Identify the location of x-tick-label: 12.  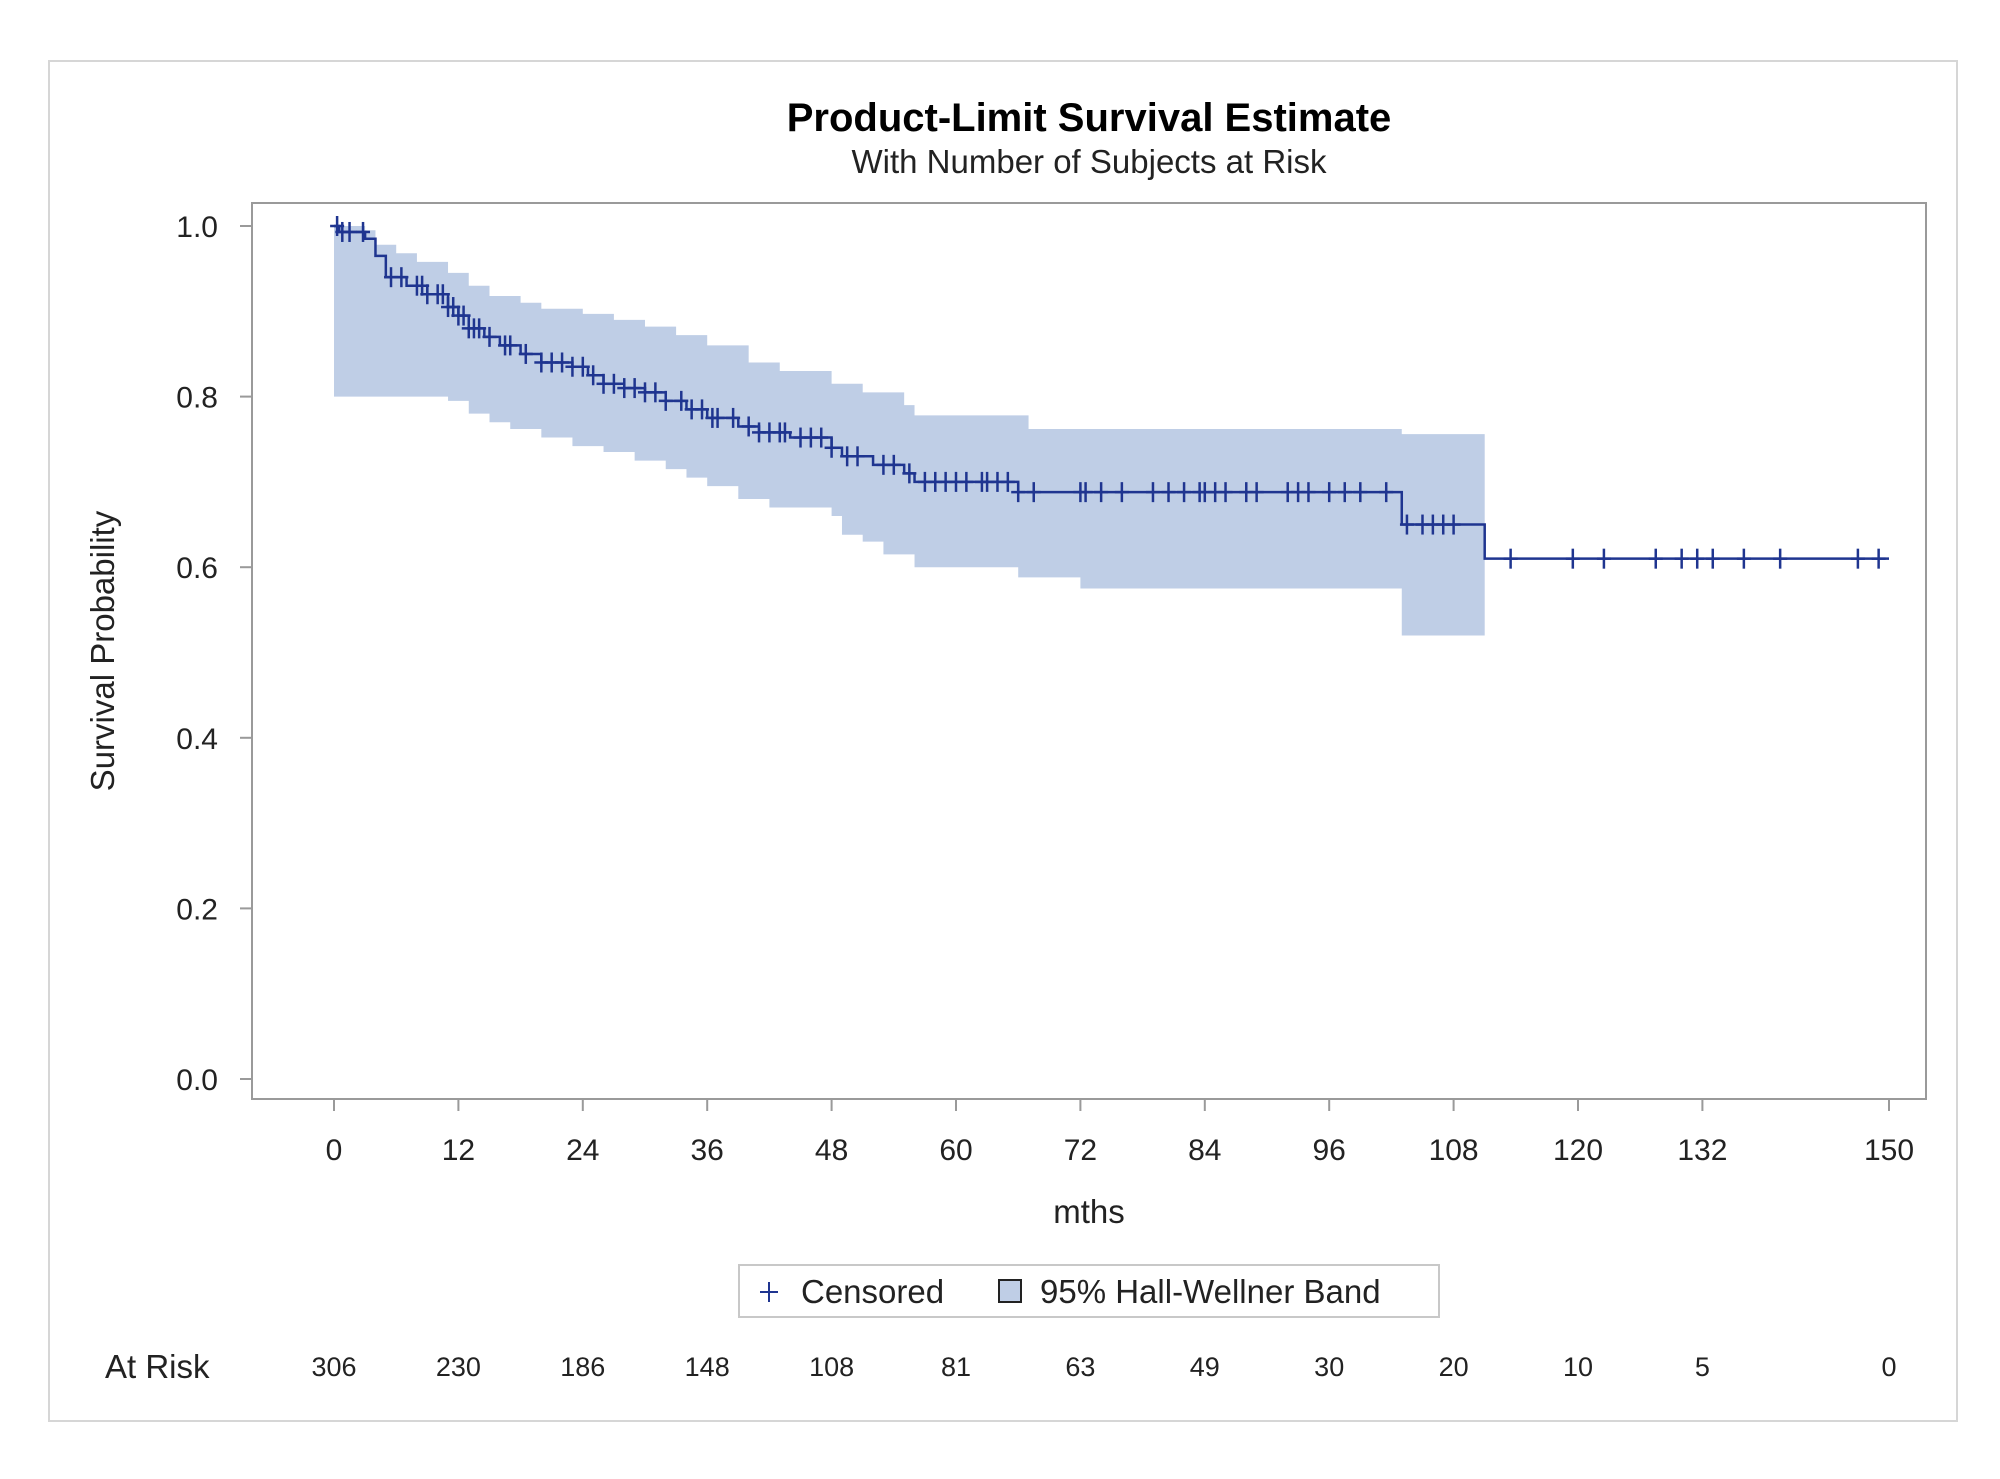
(458, 1150).